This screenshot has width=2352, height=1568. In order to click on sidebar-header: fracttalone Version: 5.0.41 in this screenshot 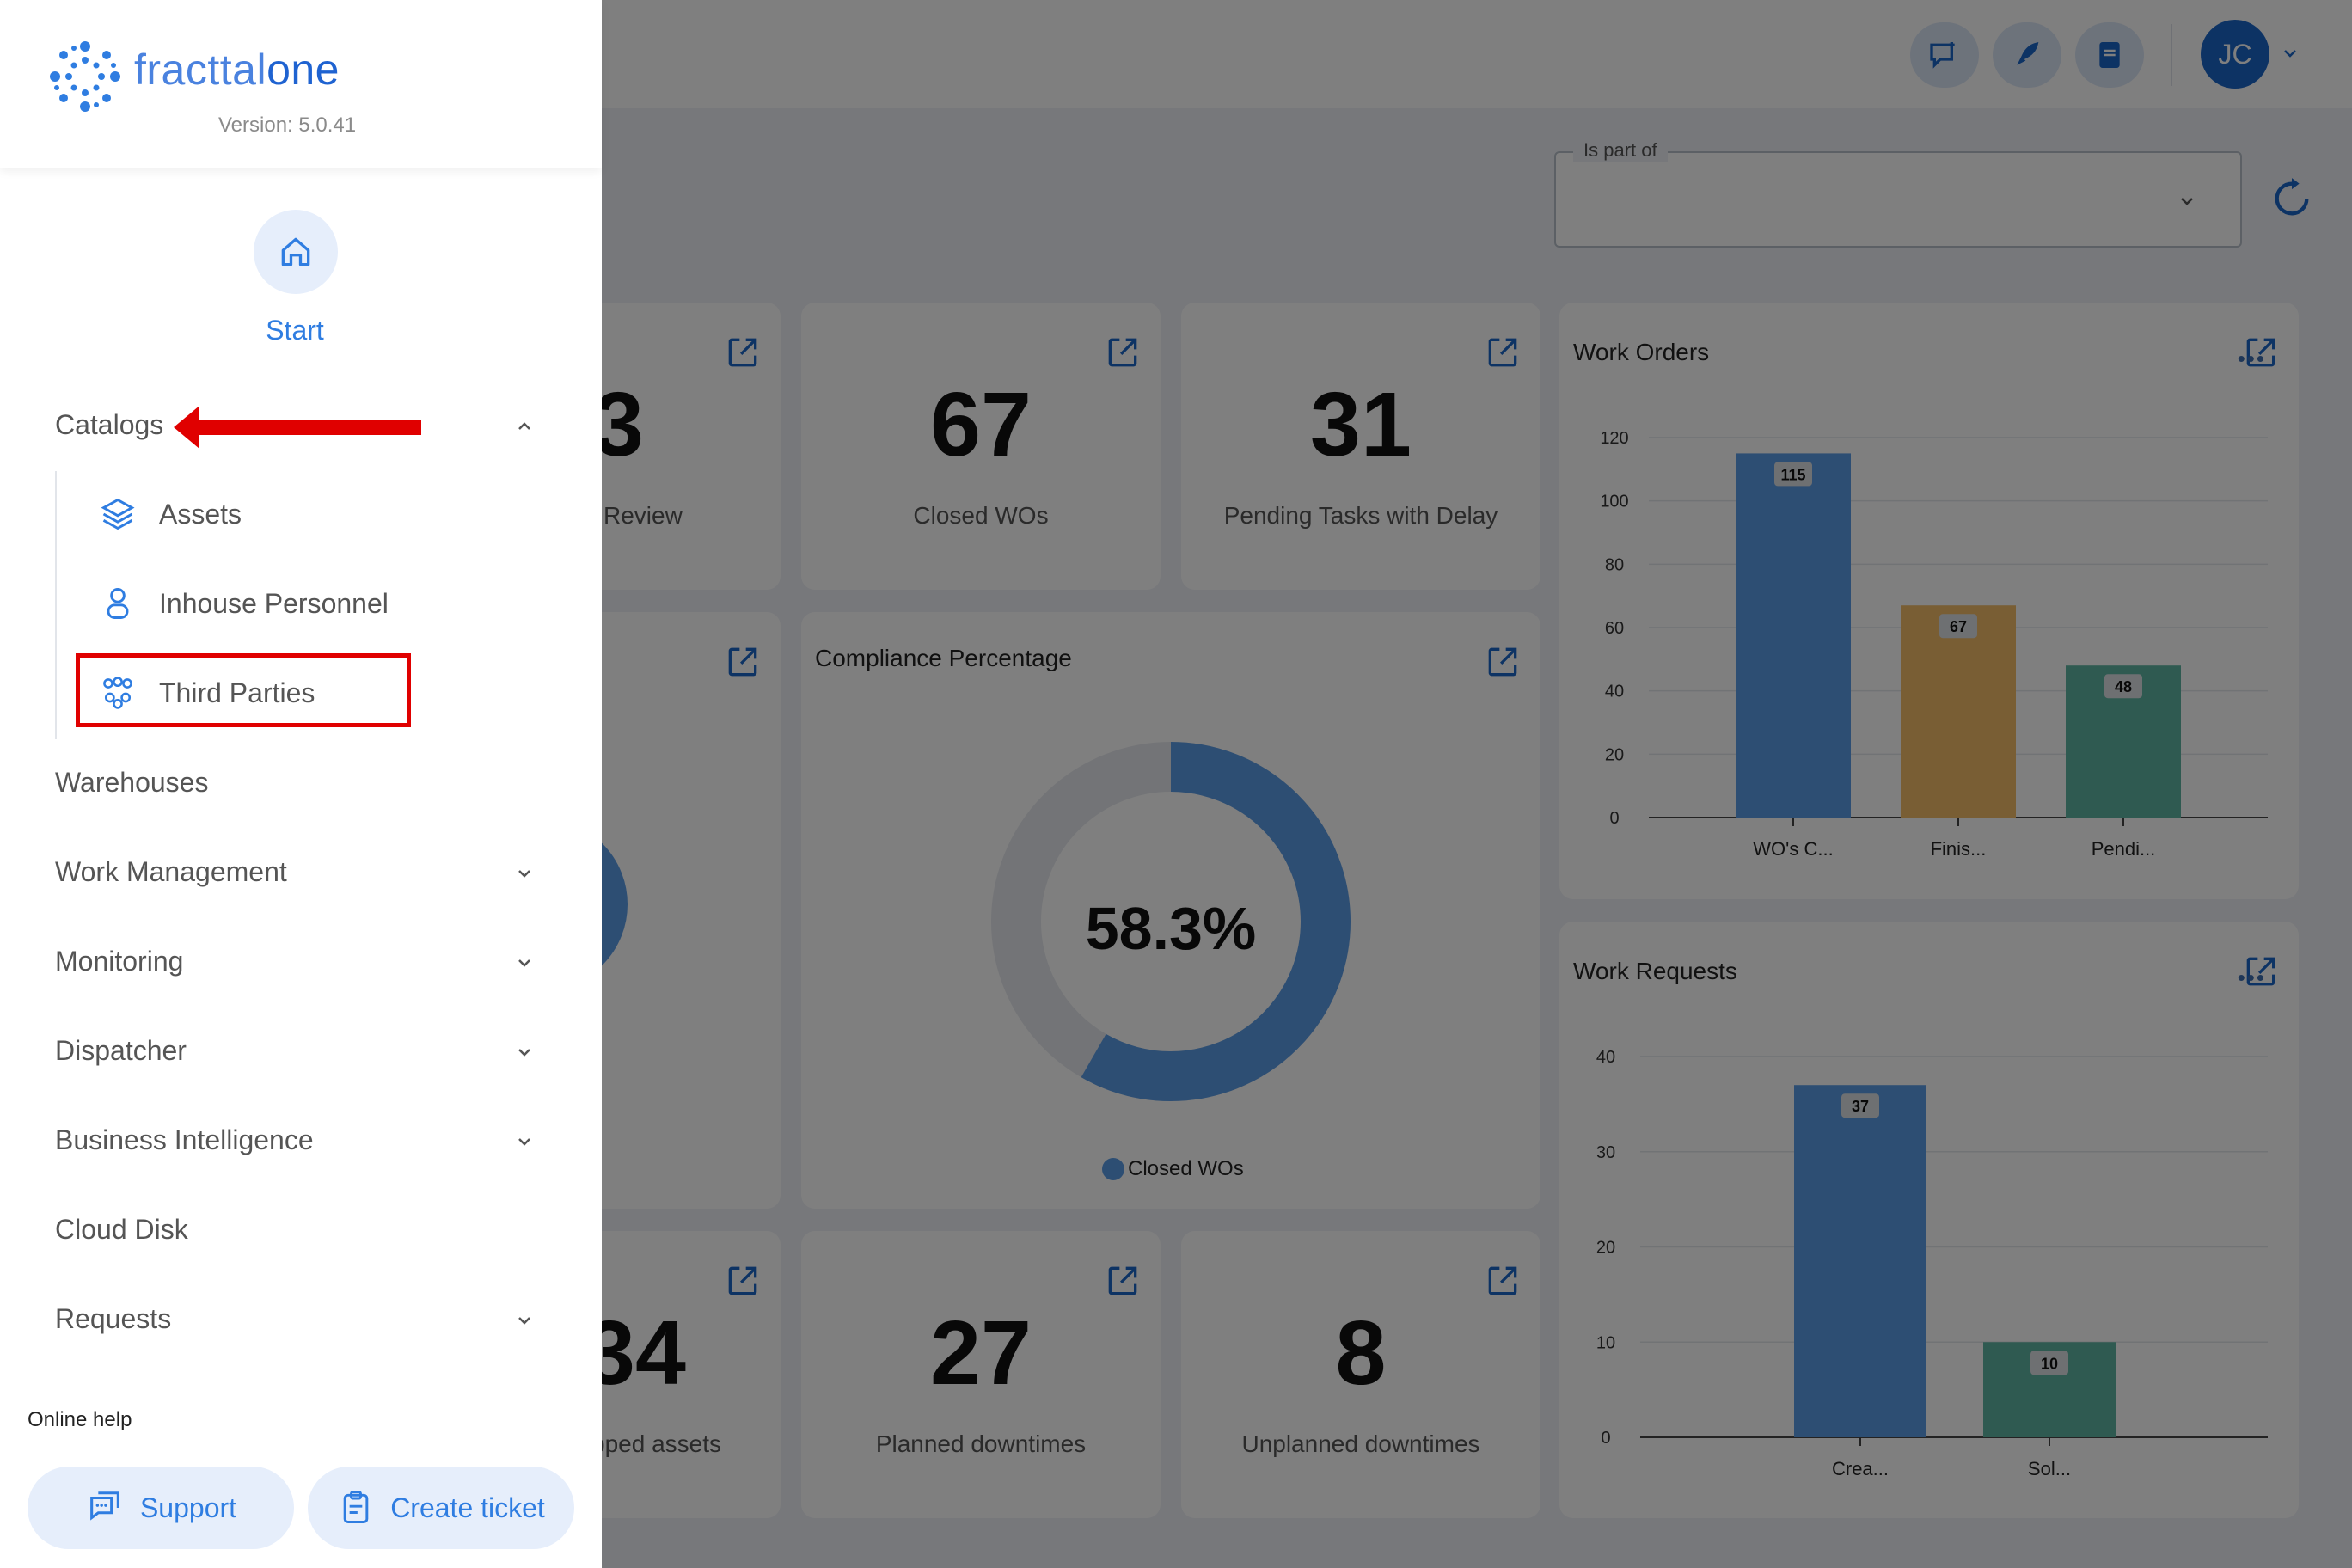, I will do `click(301, 84)`.